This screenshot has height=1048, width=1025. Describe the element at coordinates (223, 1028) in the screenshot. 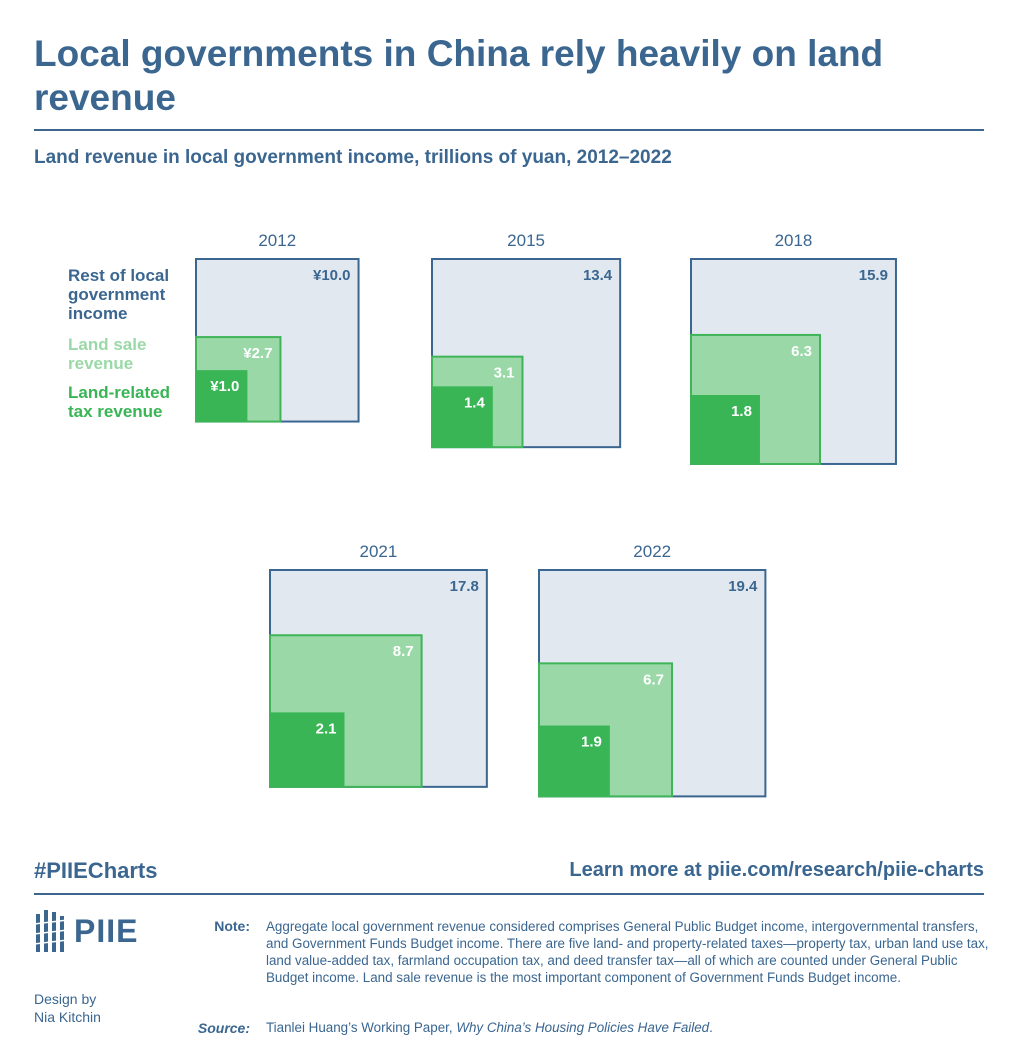

I see `source-label: Source:` at that location.